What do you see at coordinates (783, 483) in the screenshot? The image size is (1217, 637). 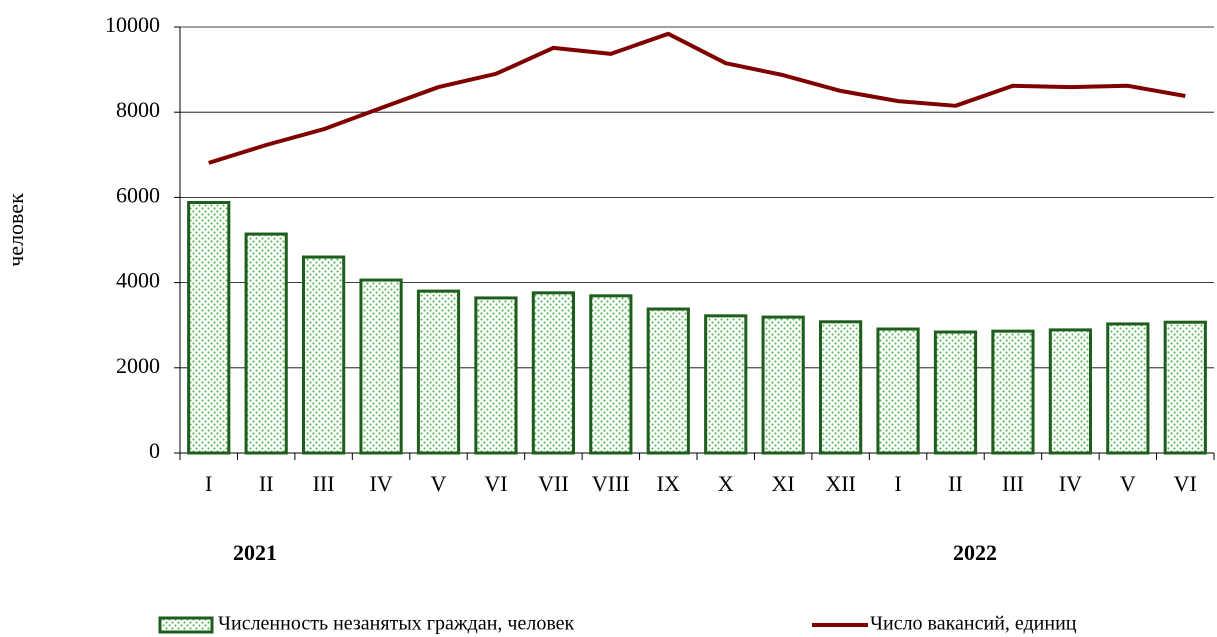 I see `x-tick-label: XI` at bounding box center [783, 483].